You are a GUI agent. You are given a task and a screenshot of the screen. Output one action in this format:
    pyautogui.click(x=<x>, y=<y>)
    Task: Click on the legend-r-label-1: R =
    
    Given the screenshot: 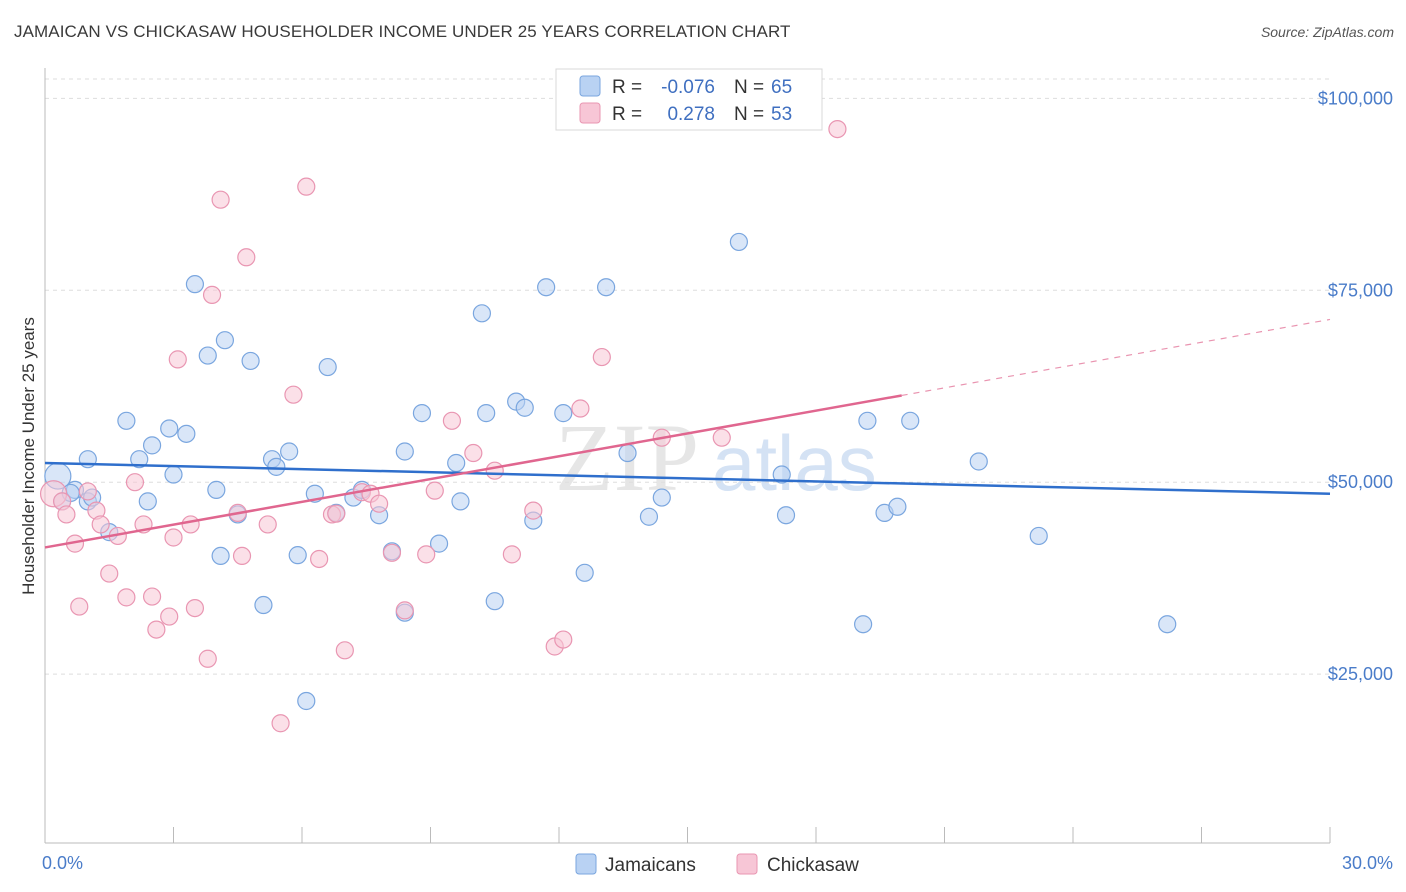 What is the action you would take?
    pyautogui.click(x=627, y=87)
    